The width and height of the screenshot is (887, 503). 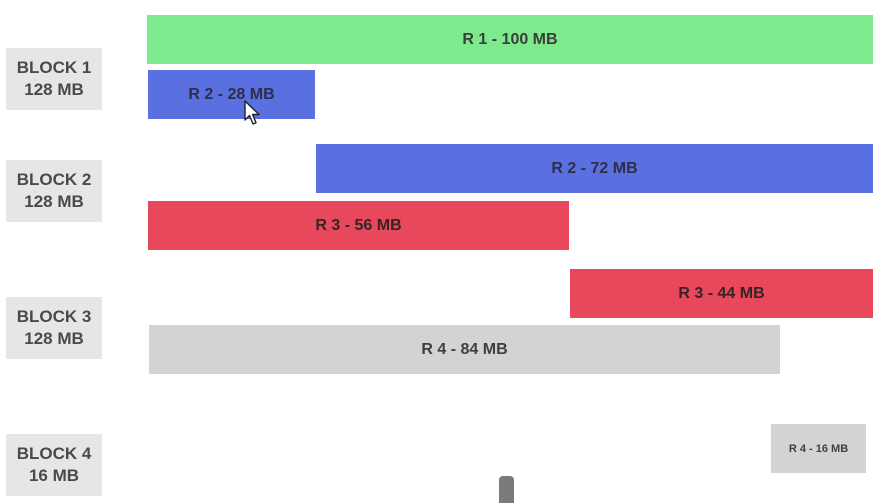 I want to click on mouse-pointer-icon, so click(x=252, y=112).